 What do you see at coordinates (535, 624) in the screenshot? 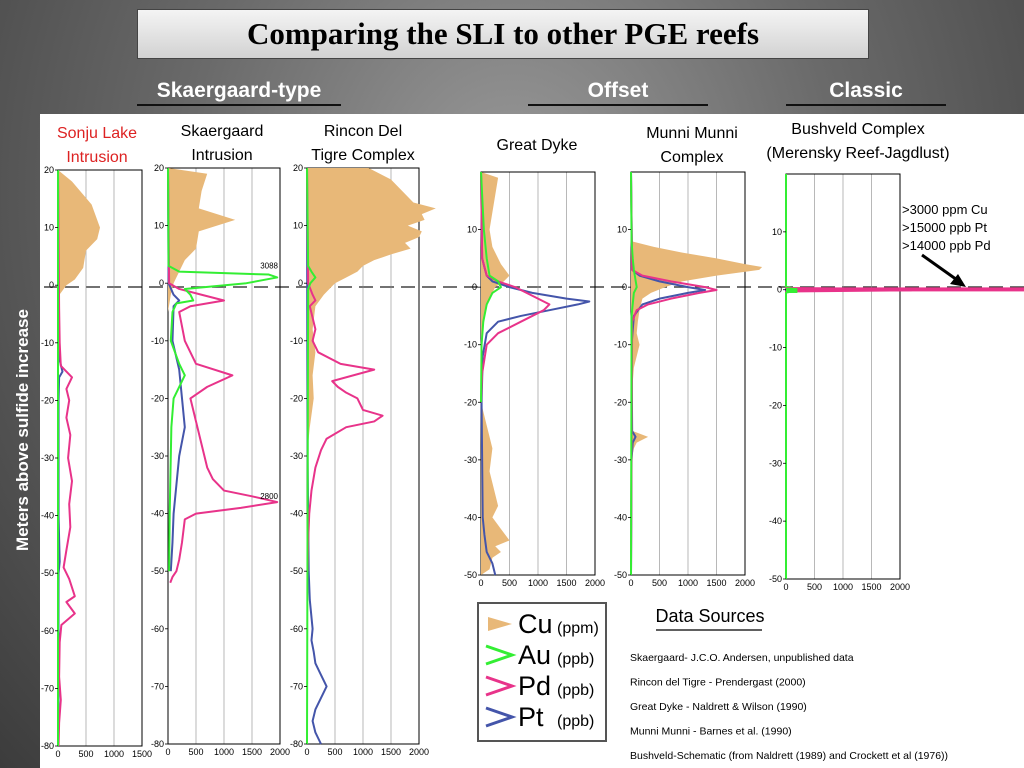
I see `legend-element: Cu` at bounding box center [535, 624].